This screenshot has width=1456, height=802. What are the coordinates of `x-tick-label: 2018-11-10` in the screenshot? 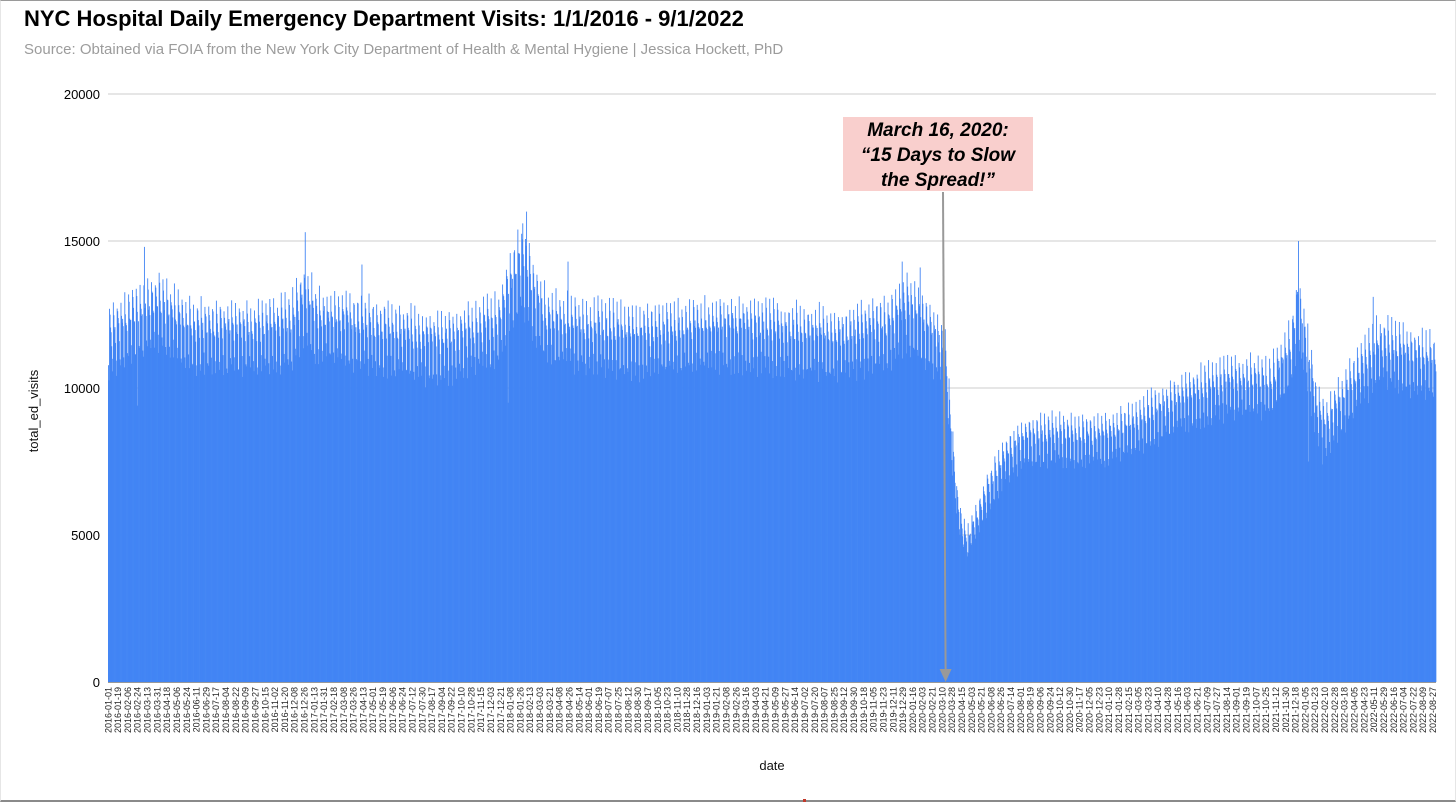 It's located at (677, 709).